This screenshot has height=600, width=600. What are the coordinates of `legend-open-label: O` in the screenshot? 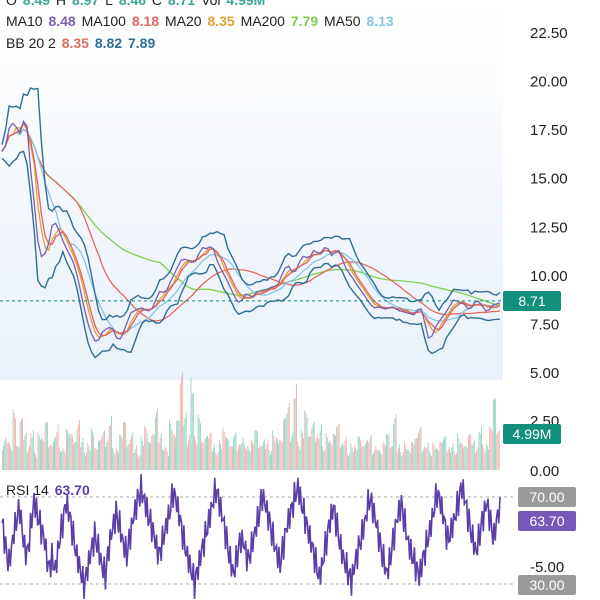 It's located at (11, 4).